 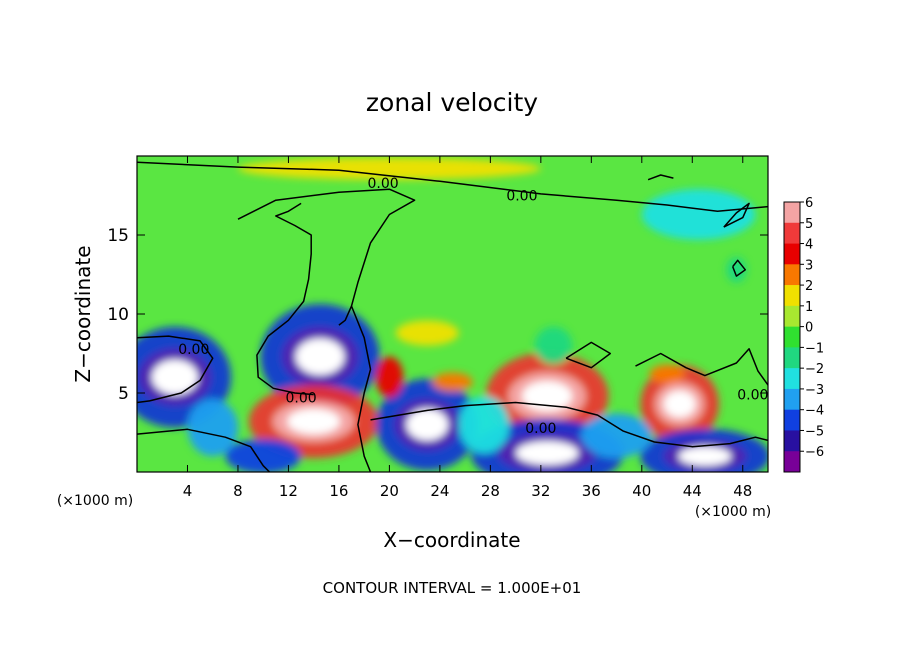 I want to click on colorbar-label-0: 6, so click(x=809, y=203).